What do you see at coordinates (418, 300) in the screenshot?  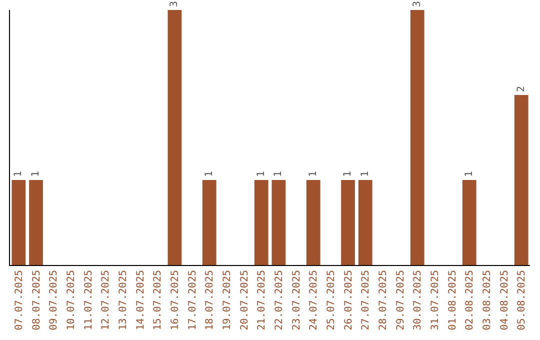 I see `x-tick-label: 30.07.2025` at bounding box center [418, 300].